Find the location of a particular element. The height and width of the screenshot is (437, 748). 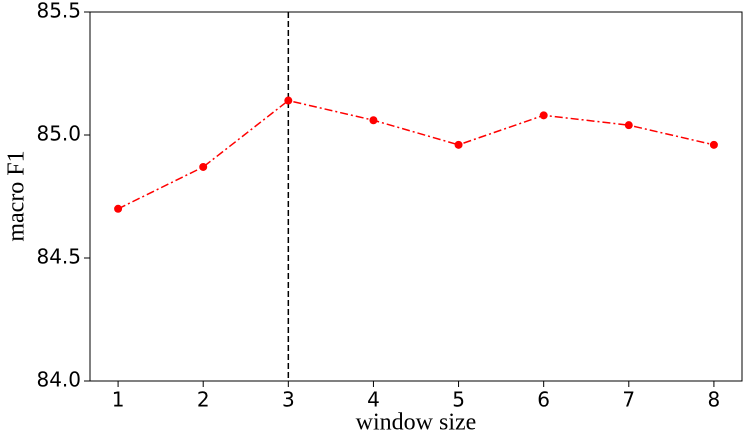

x-axis-label: window size is located at coordinates (416, 423).